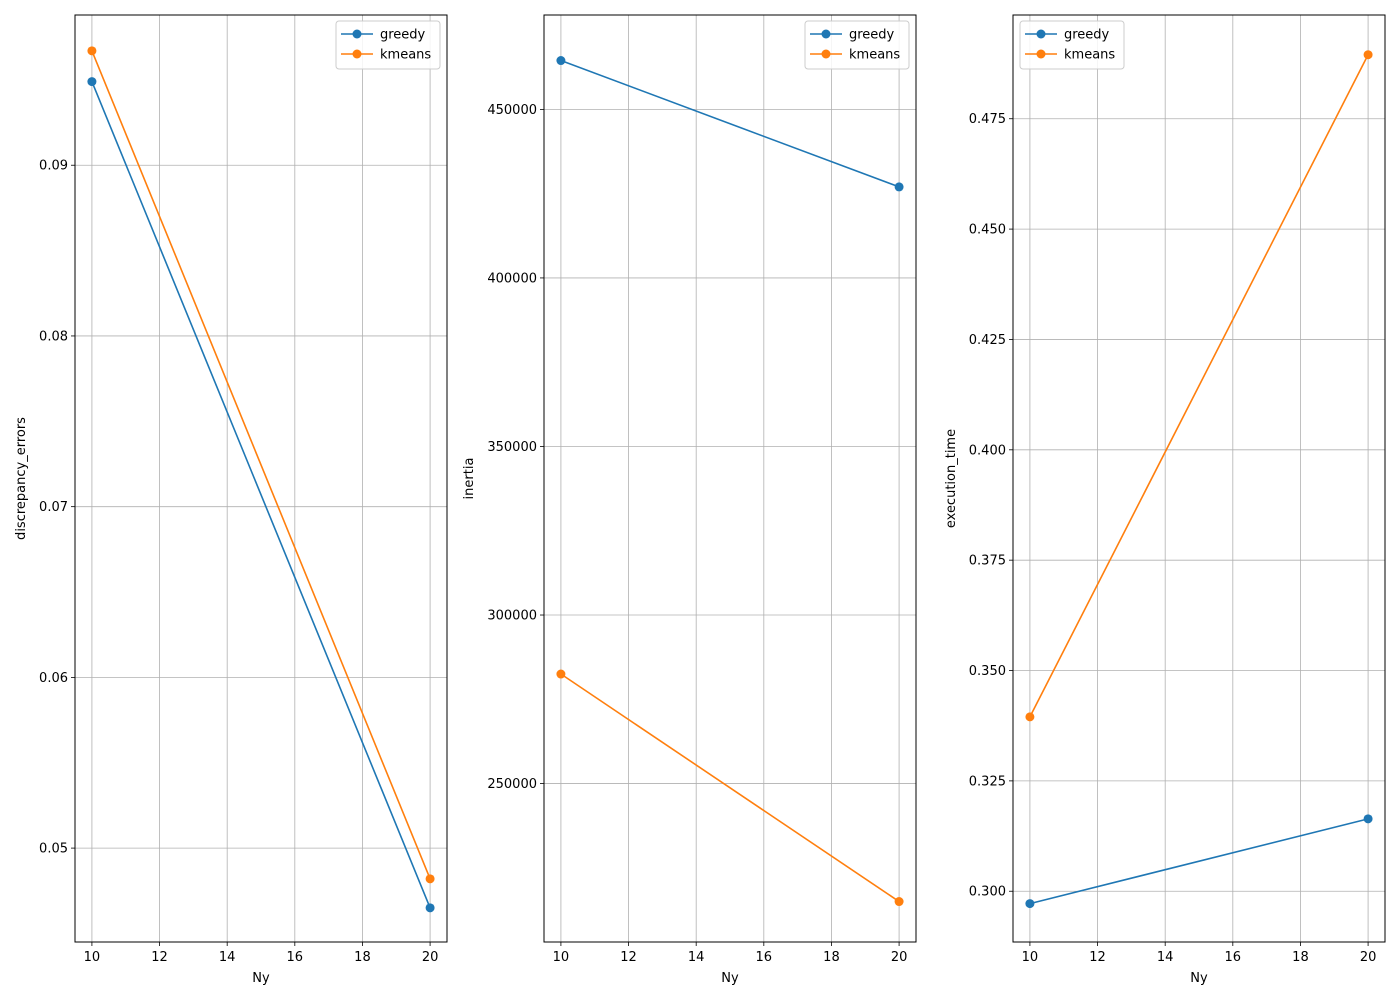  I want to click on y-tick-label: 0.450, so click(987, 230).